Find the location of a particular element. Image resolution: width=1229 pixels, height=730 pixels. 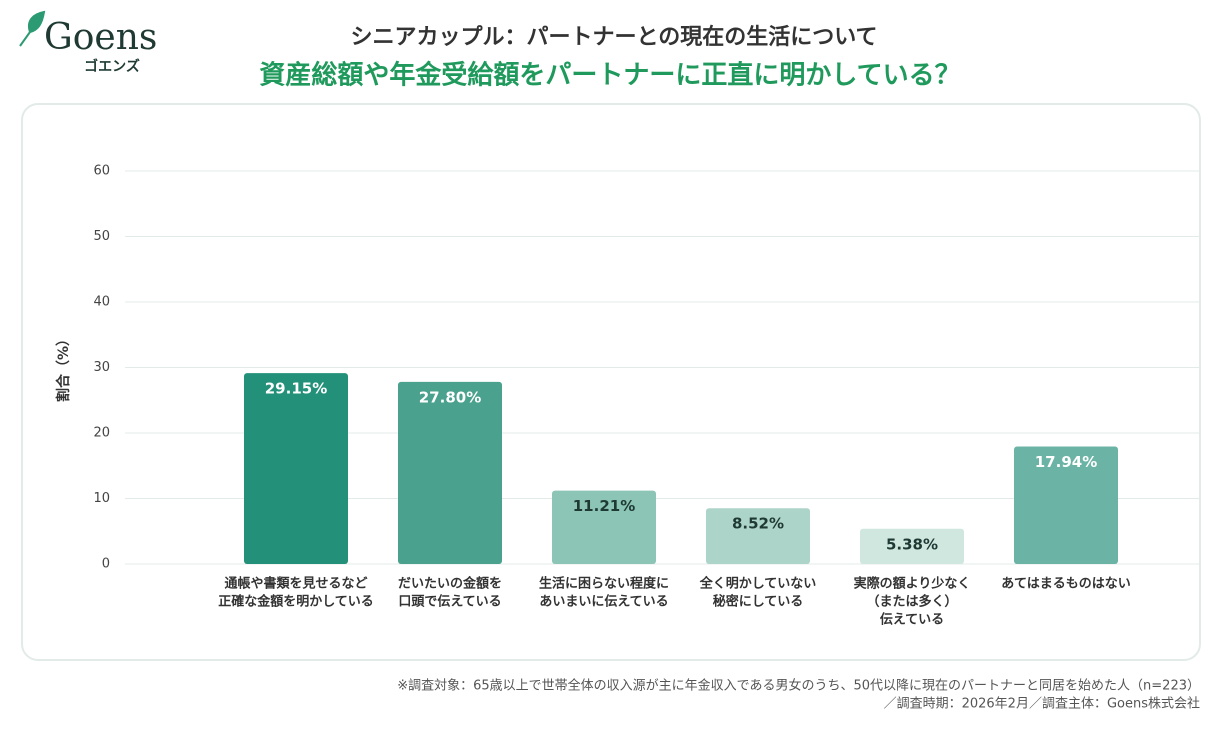

x-tick-label: （または多く） is located at coordinates (911, 602).